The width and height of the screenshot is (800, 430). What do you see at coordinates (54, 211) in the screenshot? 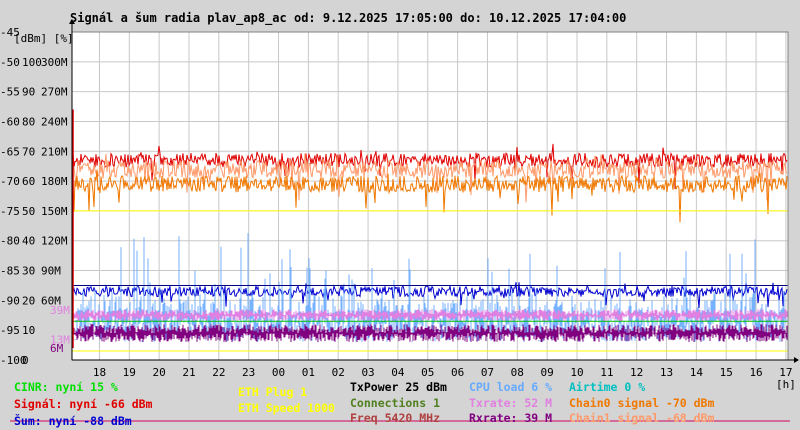
I see `y-tick-rate: 150M` at bounding box center [54, 211].